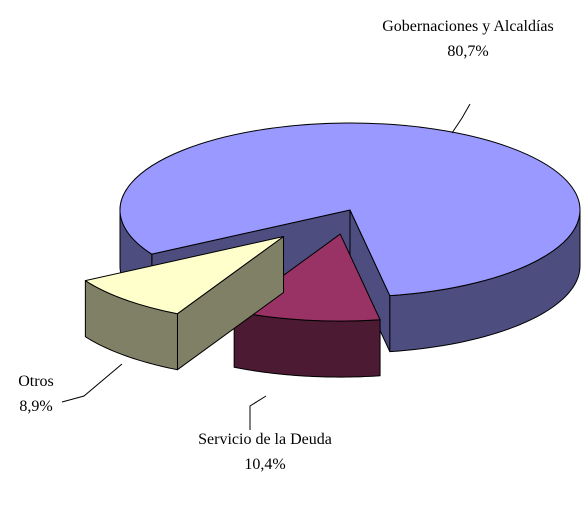  I want to click on slice-top, so click(184, 275).